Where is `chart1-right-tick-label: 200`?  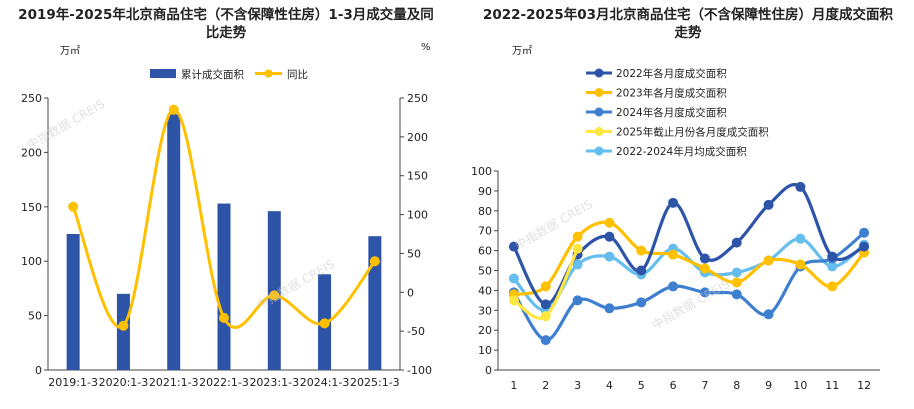 chart1-right-tick-label: 200 is located at coordinates (417, 137).